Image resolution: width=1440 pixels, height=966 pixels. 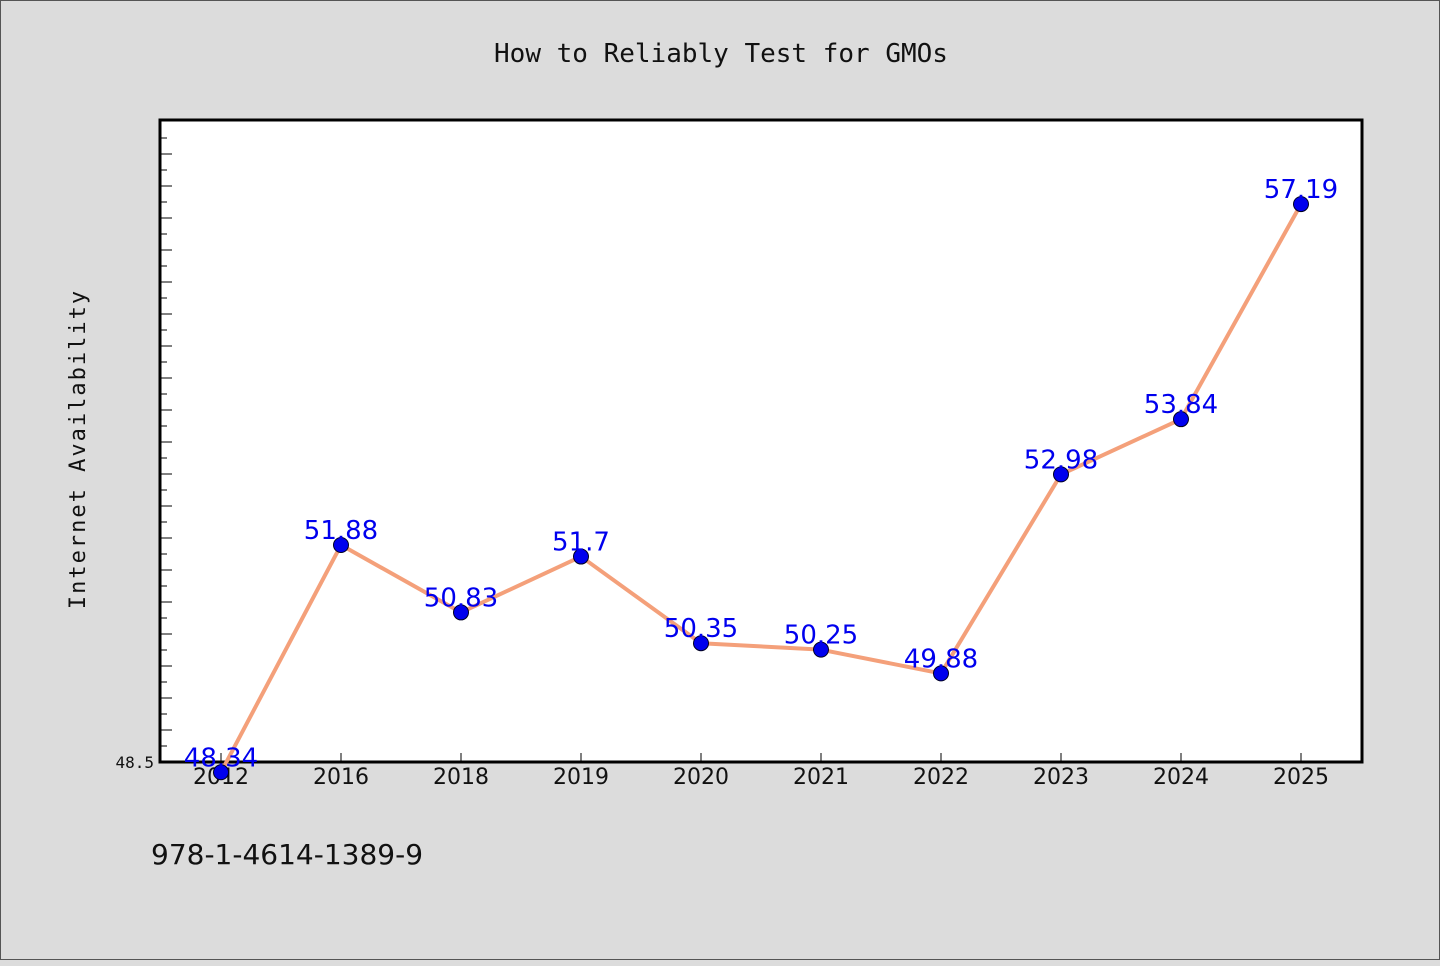 I want to click on data-label: 50.83, so click(x=461, y=598).